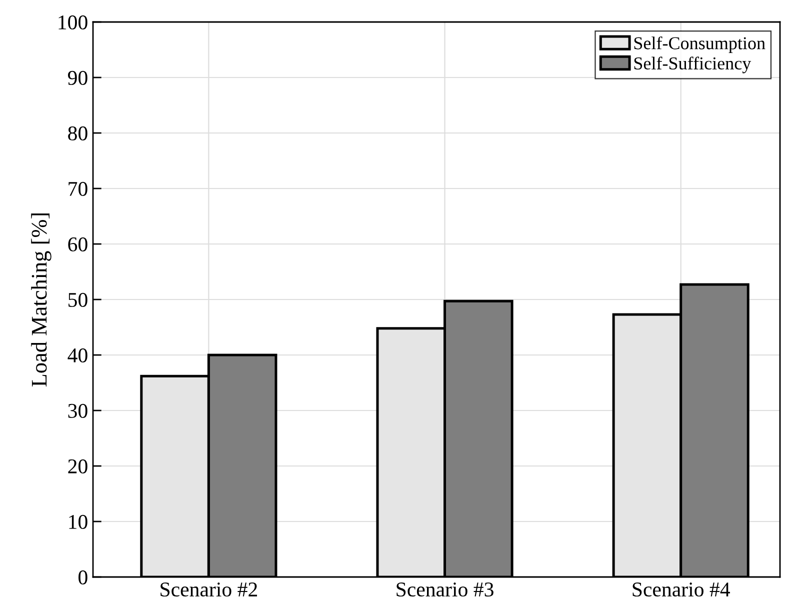 Image resolution: width=787 pixels, height=615 pixels. Describe the element at coordinates (78, 299) in the screenshot. I see `y-tick-label: 50` at that location.